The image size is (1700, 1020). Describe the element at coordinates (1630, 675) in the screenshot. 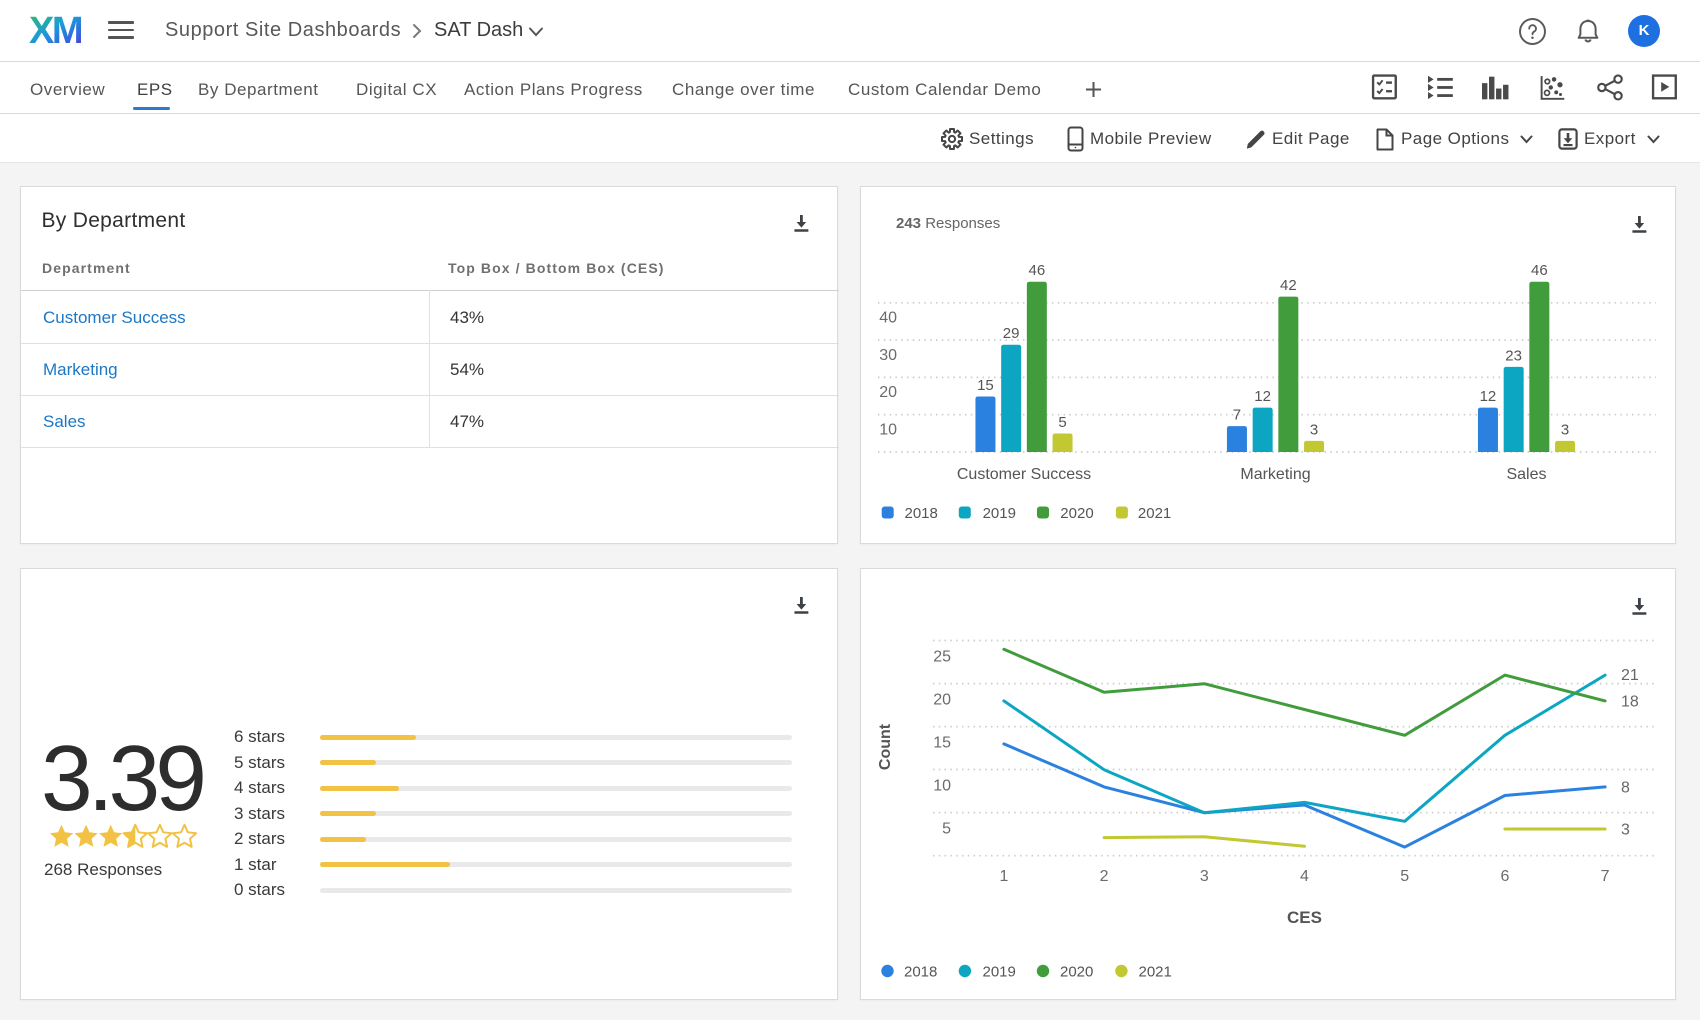

I see `svg-text: 21` at that location.